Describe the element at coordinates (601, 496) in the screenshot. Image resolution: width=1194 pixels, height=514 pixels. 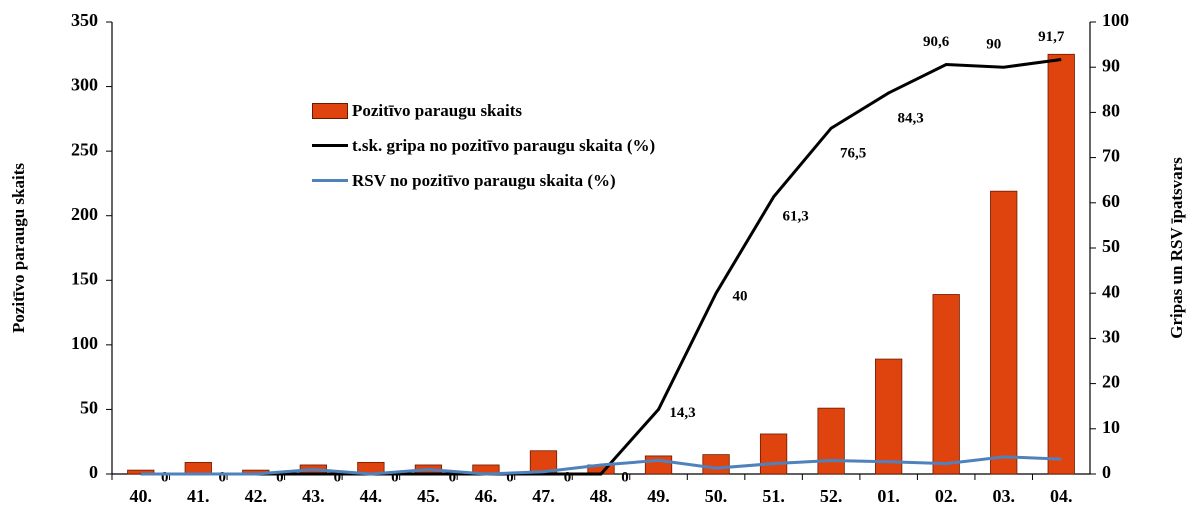
I see `x-tick-label: 48.` at that location.